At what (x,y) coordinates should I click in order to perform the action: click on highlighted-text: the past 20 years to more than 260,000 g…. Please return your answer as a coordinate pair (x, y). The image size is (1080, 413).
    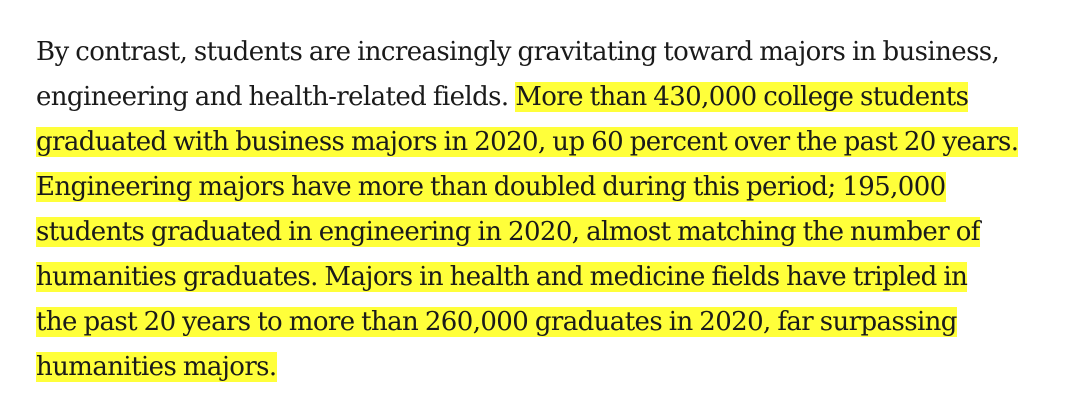
    Looking at the image, I should click on (496, 322).